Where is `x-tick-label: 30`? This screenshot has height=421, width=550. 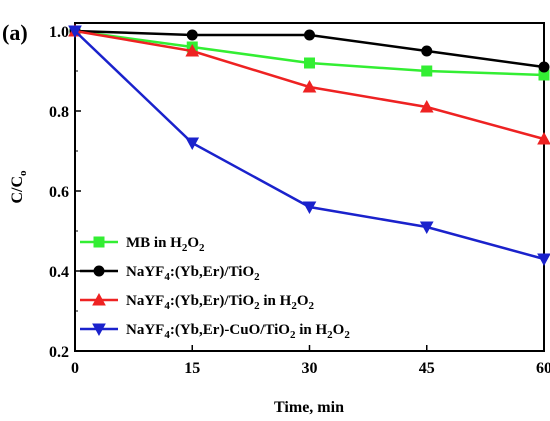 x-tick-label: 30 is located at coordinates (310, 368).